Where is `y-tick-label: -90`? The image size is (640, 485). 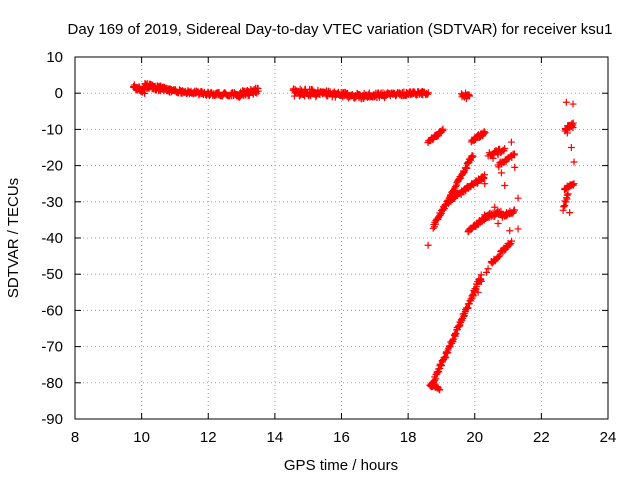
y-tick-label: -90 is located at coordinates (52, 419).